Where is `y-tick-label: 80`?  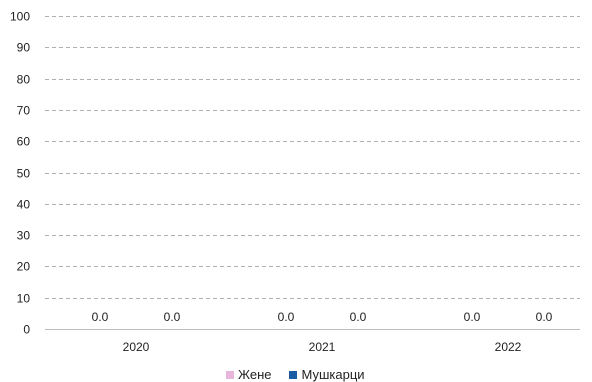 y-tick-label: 80 is located at coordinates (24, 80).